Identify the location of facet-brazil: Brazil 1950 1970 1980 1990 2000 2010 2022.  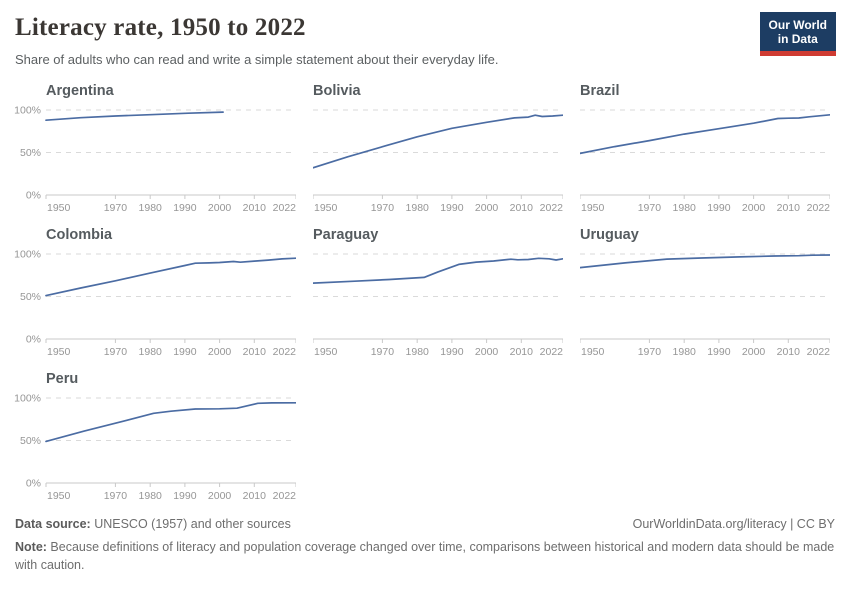
(705, 149).